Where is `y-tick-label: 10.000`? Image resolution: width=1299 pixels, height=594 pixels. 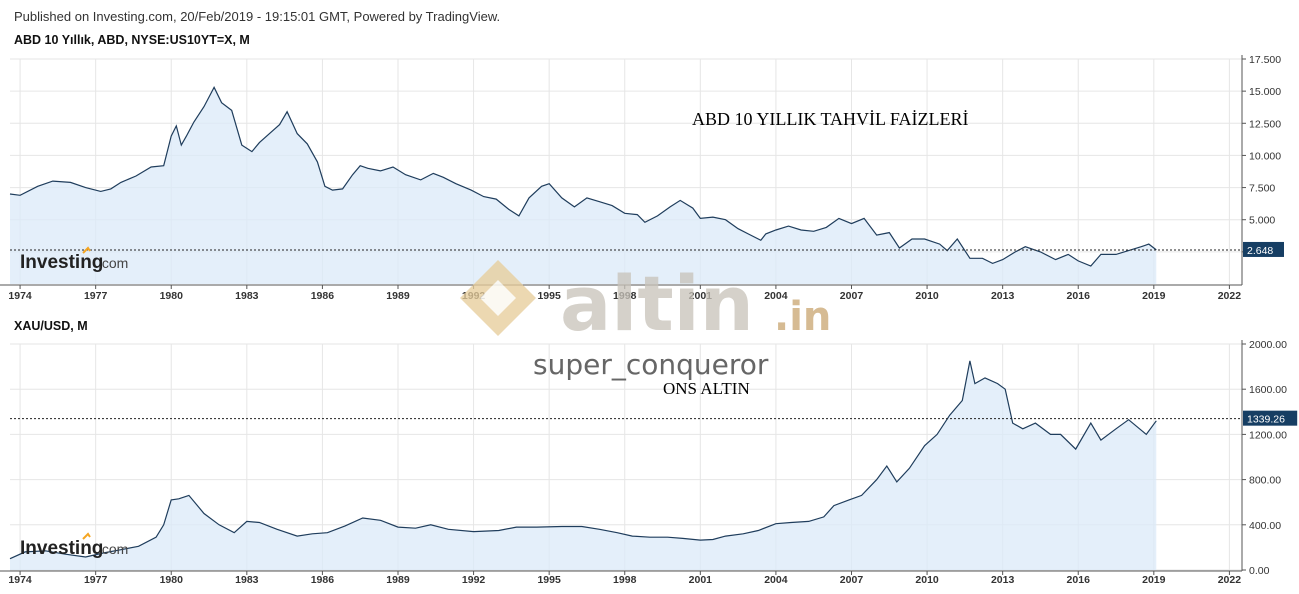 y-tick-label: 10.000 is located at coordinates (1265, 156).